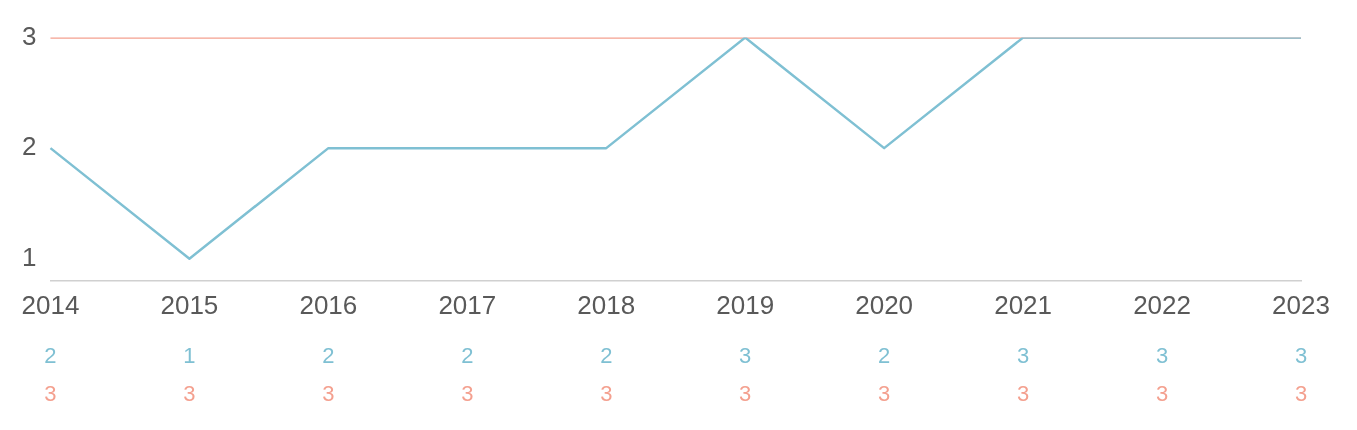  I want to click on y-tick-label: 3, so click(29, 35).